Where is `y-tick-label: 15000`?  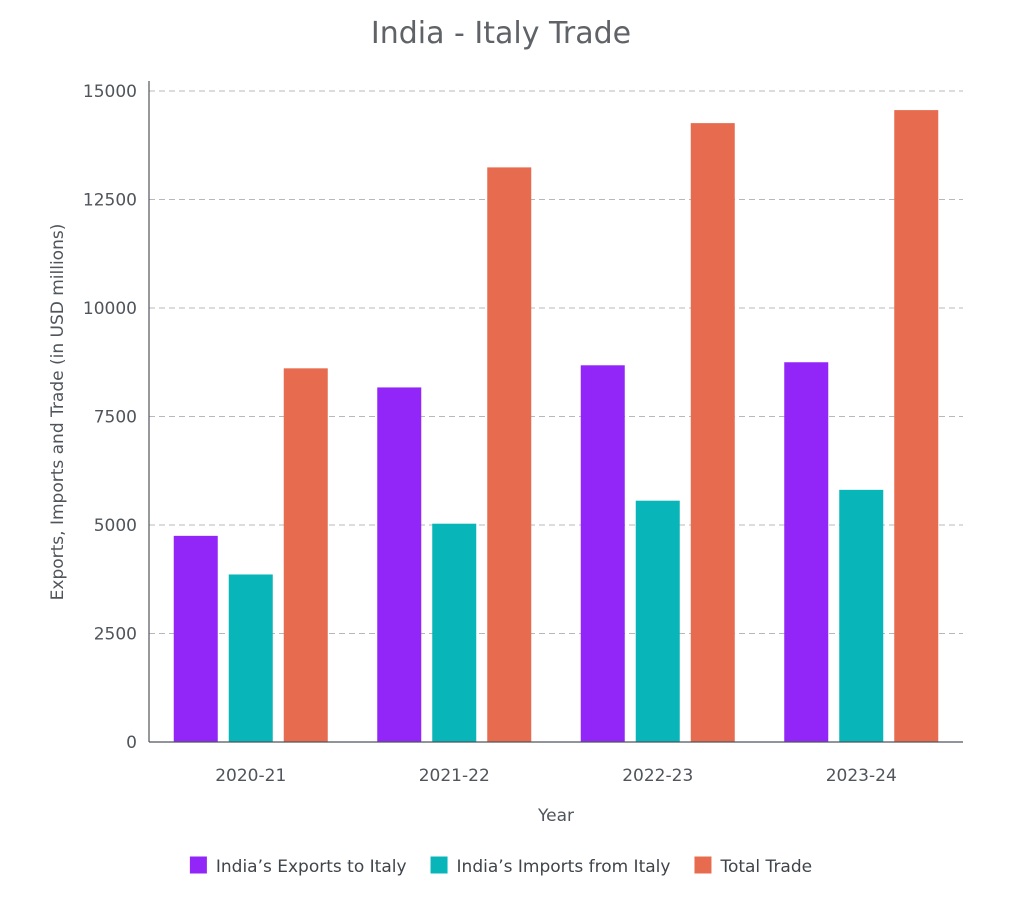 y-tick-label: 15000 is located at coordinates (110, 92).